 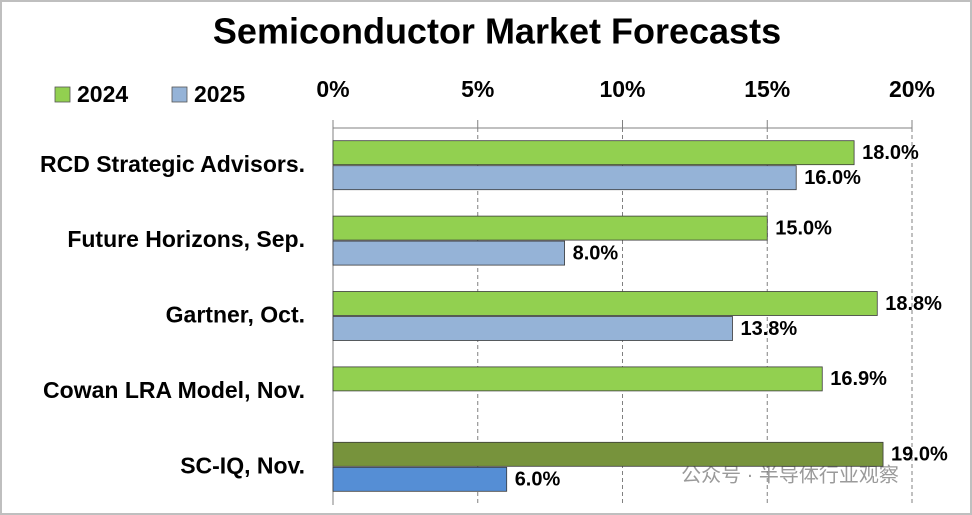 What do you see at coordinates (219, 94) in the screenshot?
I see `legend-label: 2025` at bounding box center [219, 94].